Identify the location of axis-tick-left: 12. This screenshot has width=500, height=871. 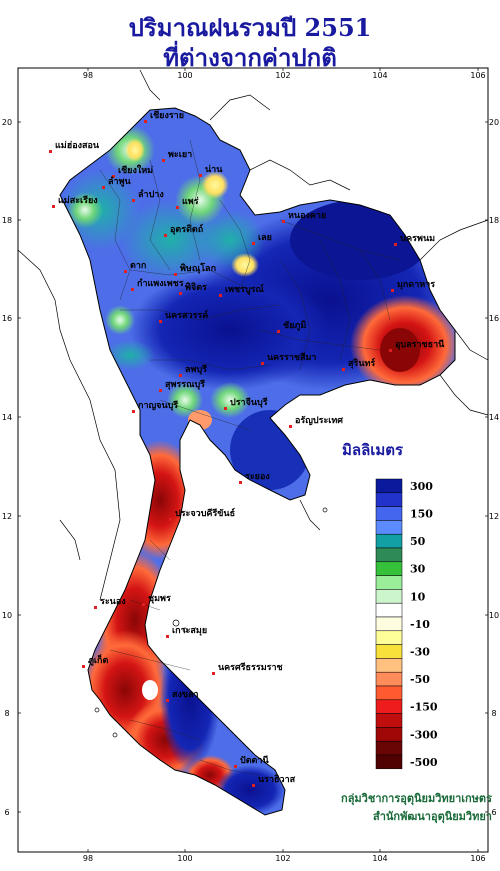
(7, 516).